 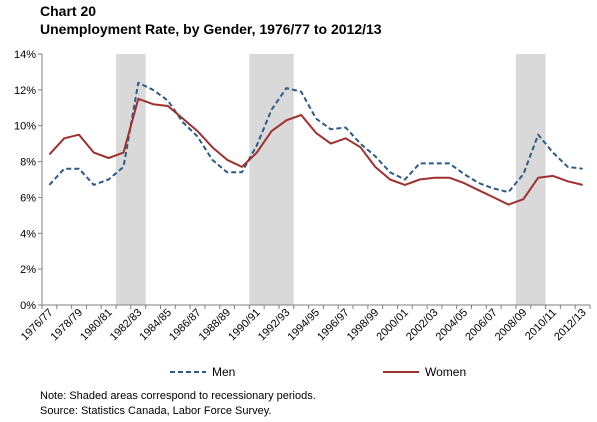 What do you see at coordinates (185, 325) in the screenshot?
I see `x-tick-label: 1986/87` at bounding box center [185, 325].